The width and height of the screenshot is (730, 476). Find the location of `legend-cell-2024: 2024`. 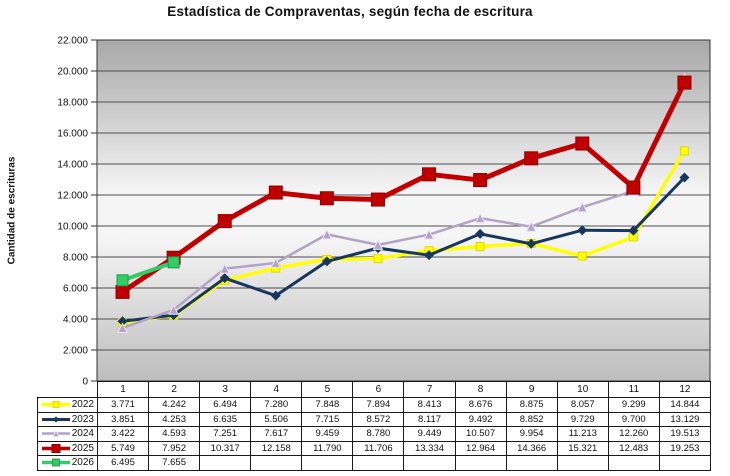

legend-cell-2024: 2024 is located at coordinates (67, 434).